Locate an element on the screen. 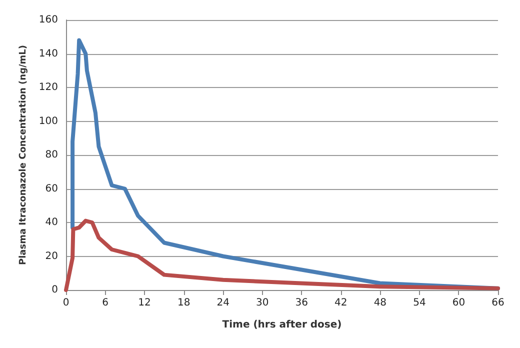 This screenshot has height=348, width=520. x-tick-label: 0 is located at coordinates (66, 303).